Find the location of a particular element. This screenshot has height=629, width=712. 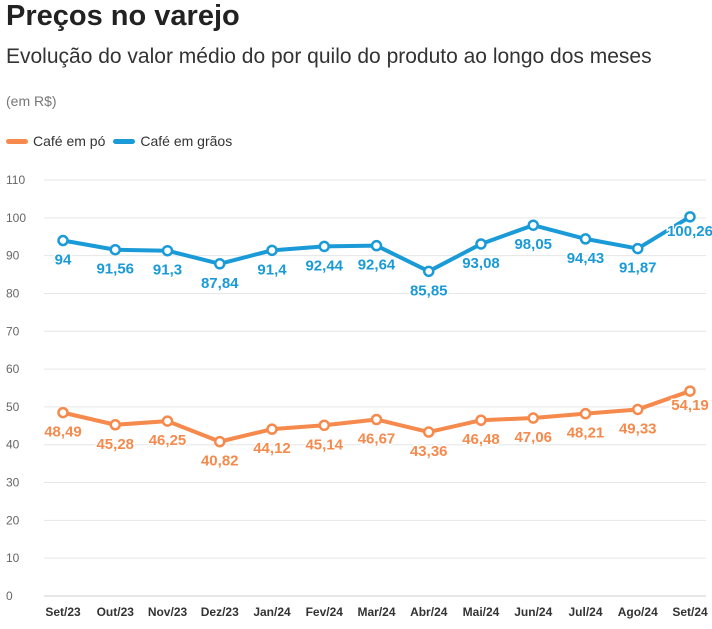

y-axis-ticks: 0 10 20 30 40 50 60 70 80 90 100 110 is located at coordinates (16, 388).